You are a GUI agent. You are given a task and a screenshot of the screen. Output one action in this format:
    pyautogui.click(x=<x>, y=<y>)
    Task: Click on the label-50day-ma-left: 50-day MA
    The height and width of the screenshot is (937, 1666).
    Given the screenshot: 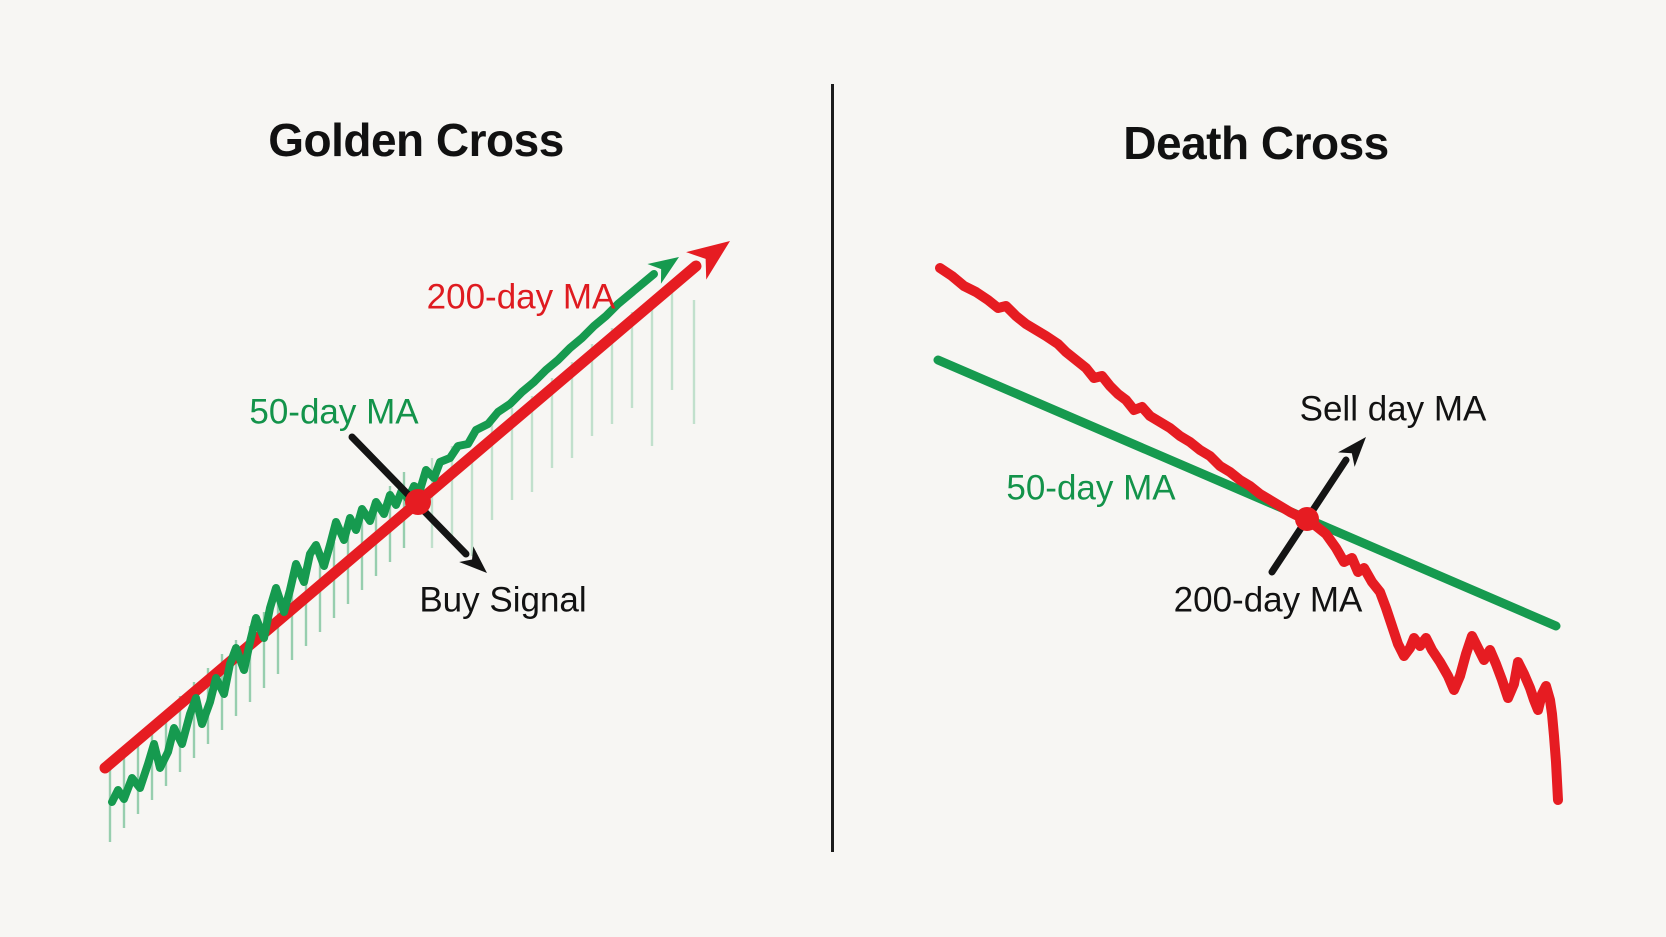 What is the action you would take?
    pyautogui.click(x=334, y=412)
    